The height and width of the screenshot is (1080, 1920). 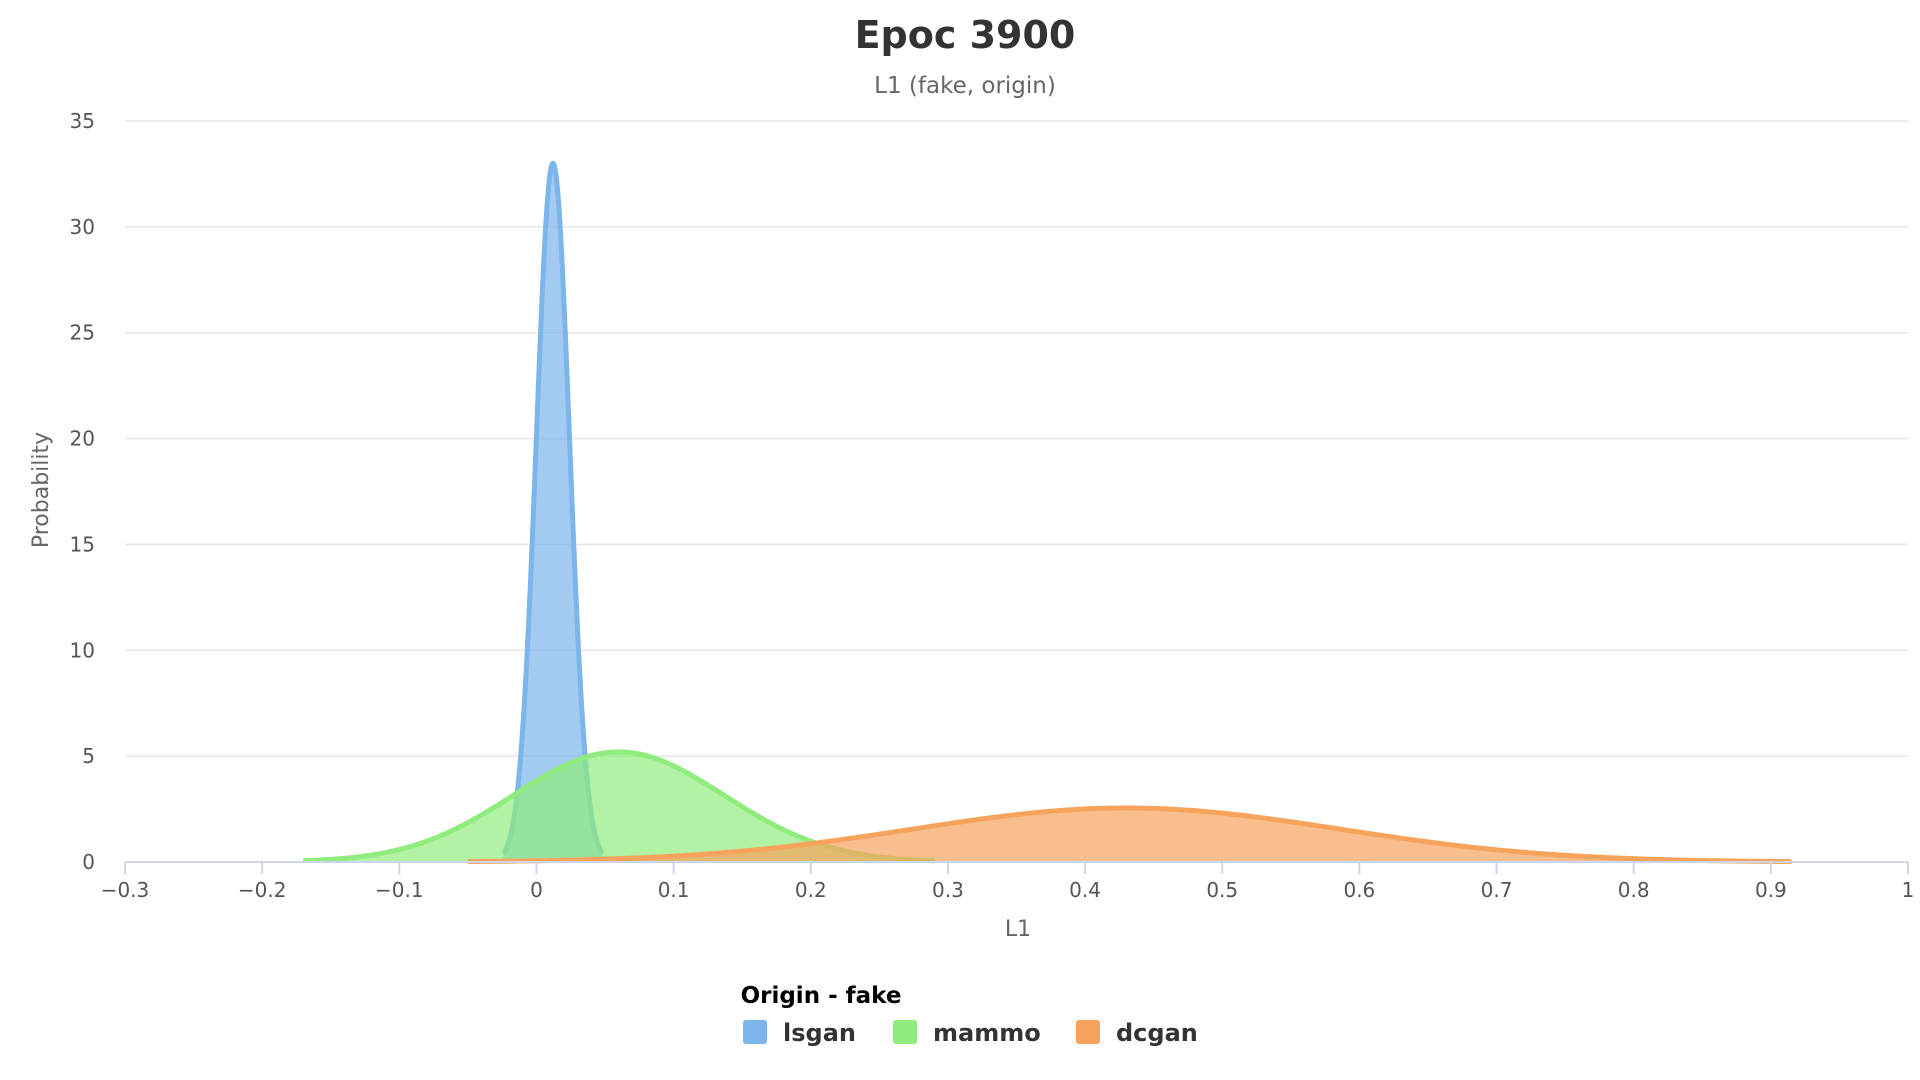 What do you see at coordinates (1634, 890) in the screenshot?
I see `x-tick-label: 0.8` at bounding box center [1634, 890].